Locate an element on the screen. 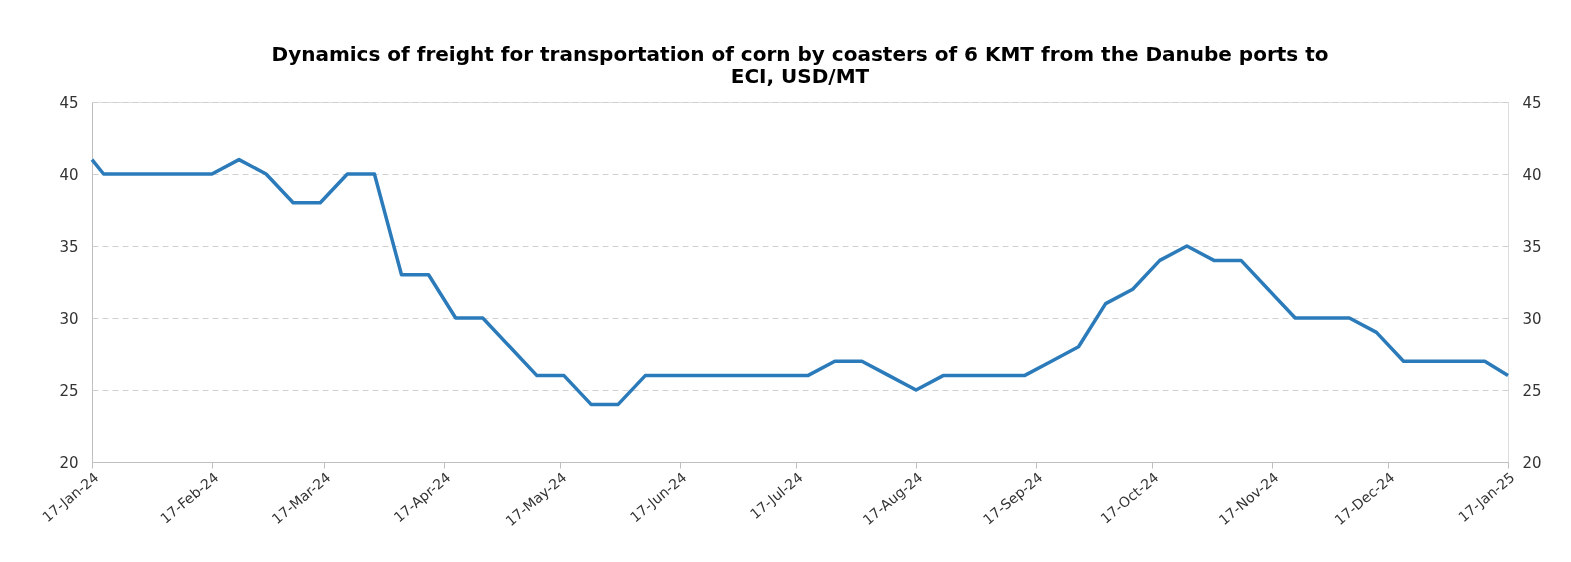 Image resolution: width=1571 pixels, height=562 pixels. y-tick-label: 45 is located at coordinates (69, 102).